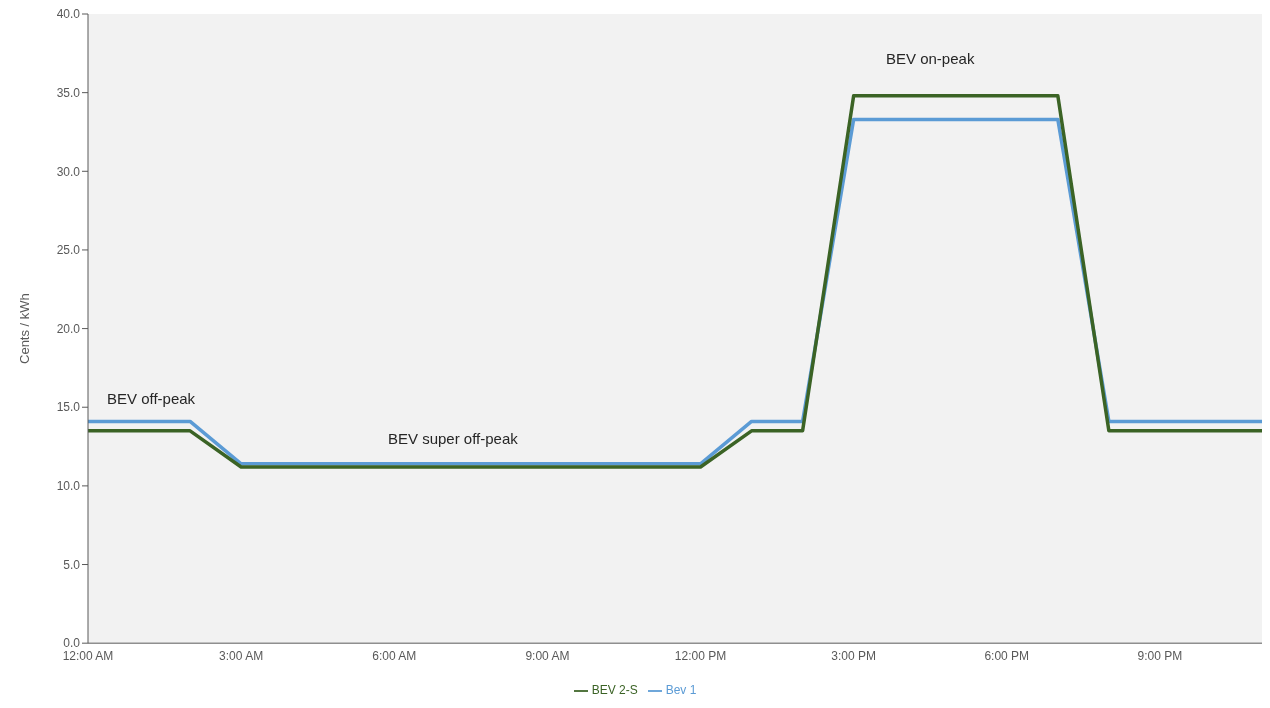 This screenshot has width=1270, height=708. What do you see at coordinates (72, 564) in the screenshot?
I see `y-tick-label: 5.0` at bounding box center [72, 564].